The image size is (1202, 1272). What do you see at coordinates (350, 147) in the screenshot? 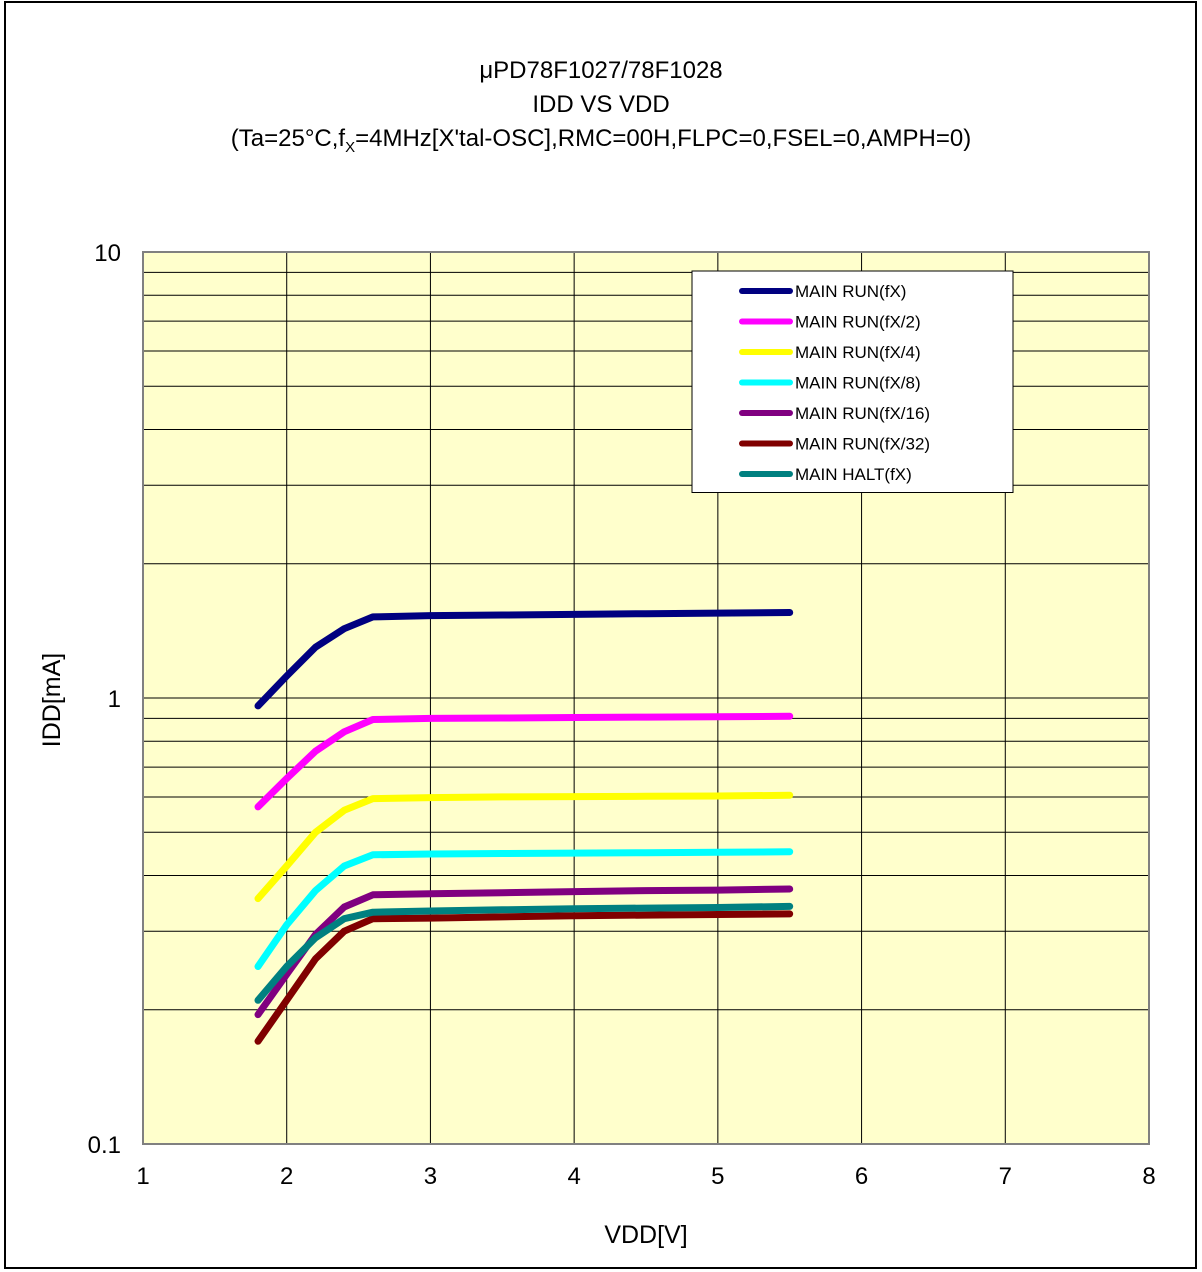
I see `conditions-subscript: X` at bounding box center [350, 147].